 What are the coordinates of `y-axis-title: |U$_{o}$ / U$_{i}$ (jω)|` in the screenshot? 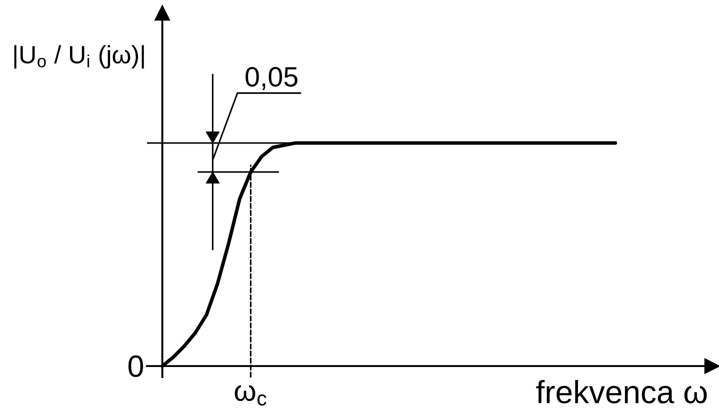 It's located at (79, 57).